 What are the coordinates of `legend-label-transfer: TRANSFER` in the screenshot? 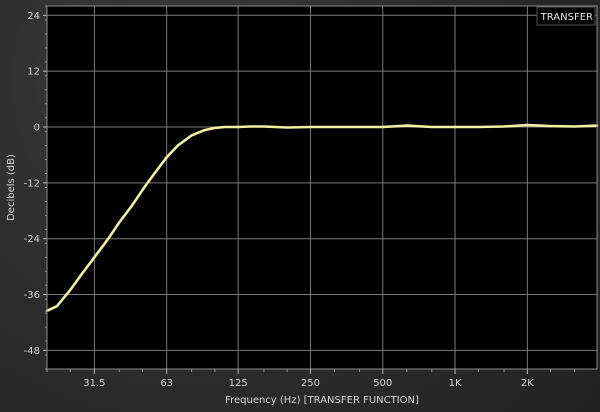 It's located at (566, 17).